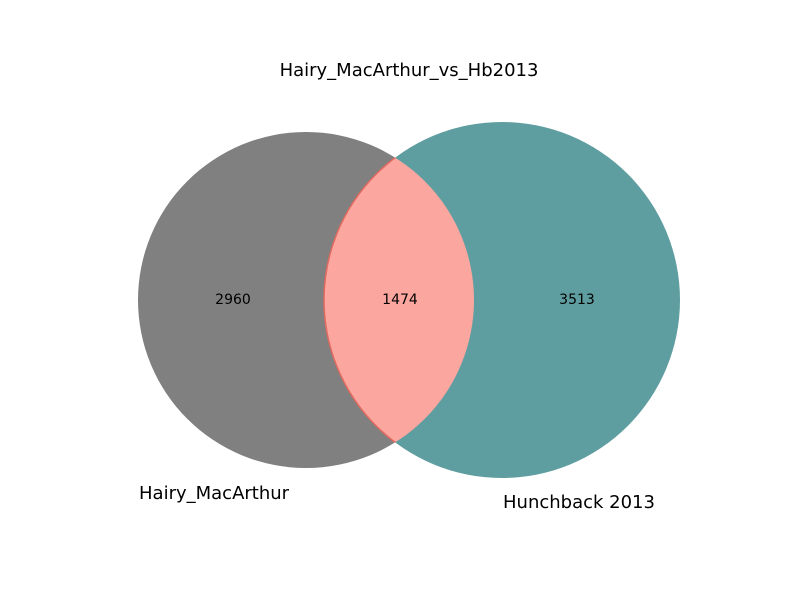 The height and width of the screenshot is (600, 800). What do you see at coordinates (579, 502) in the screenshot?
I see `right-set-label: Hunchback 2013` at bounding box center [579, 502].